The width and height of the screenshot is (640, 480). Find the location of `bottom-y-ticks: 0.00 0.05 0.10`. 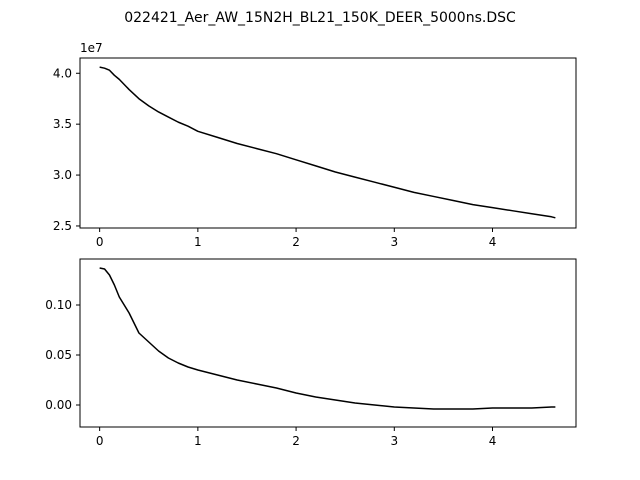

bottom-y-ticks: 0.00 0.05 0.10 is located at coordinates (62, 355).